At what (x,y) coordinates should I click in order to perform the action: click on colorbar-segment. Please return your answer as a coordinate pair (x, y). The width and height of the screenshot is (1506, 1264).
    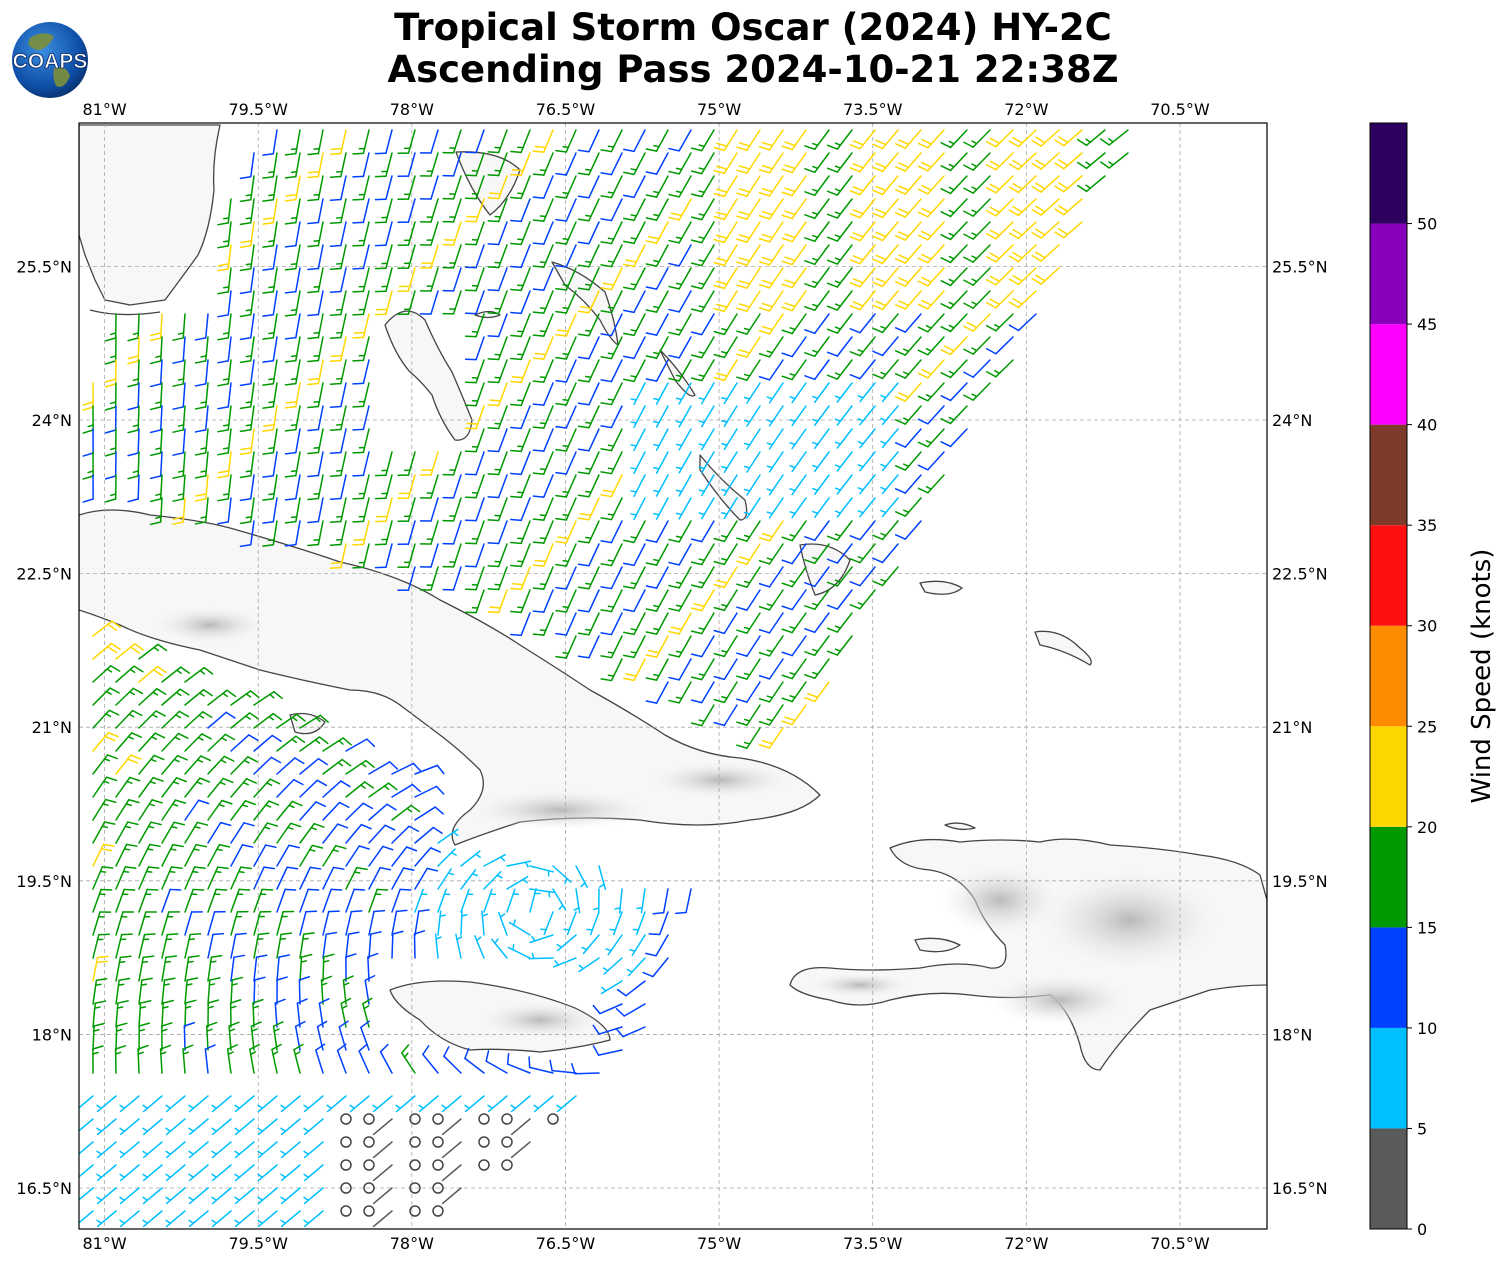
    Looking at the image, I should click on (1388, 1178).